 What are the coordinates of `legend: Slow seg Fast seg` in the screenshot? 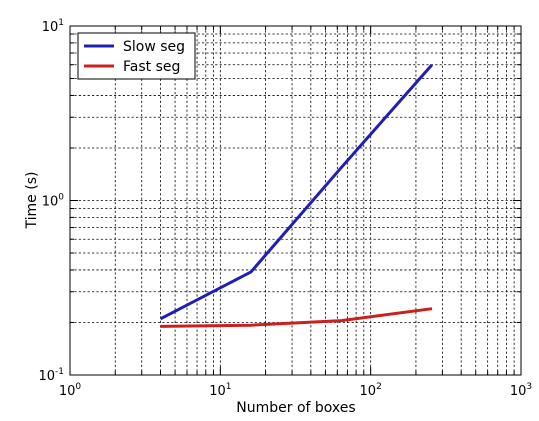 It's located at (136, 56).